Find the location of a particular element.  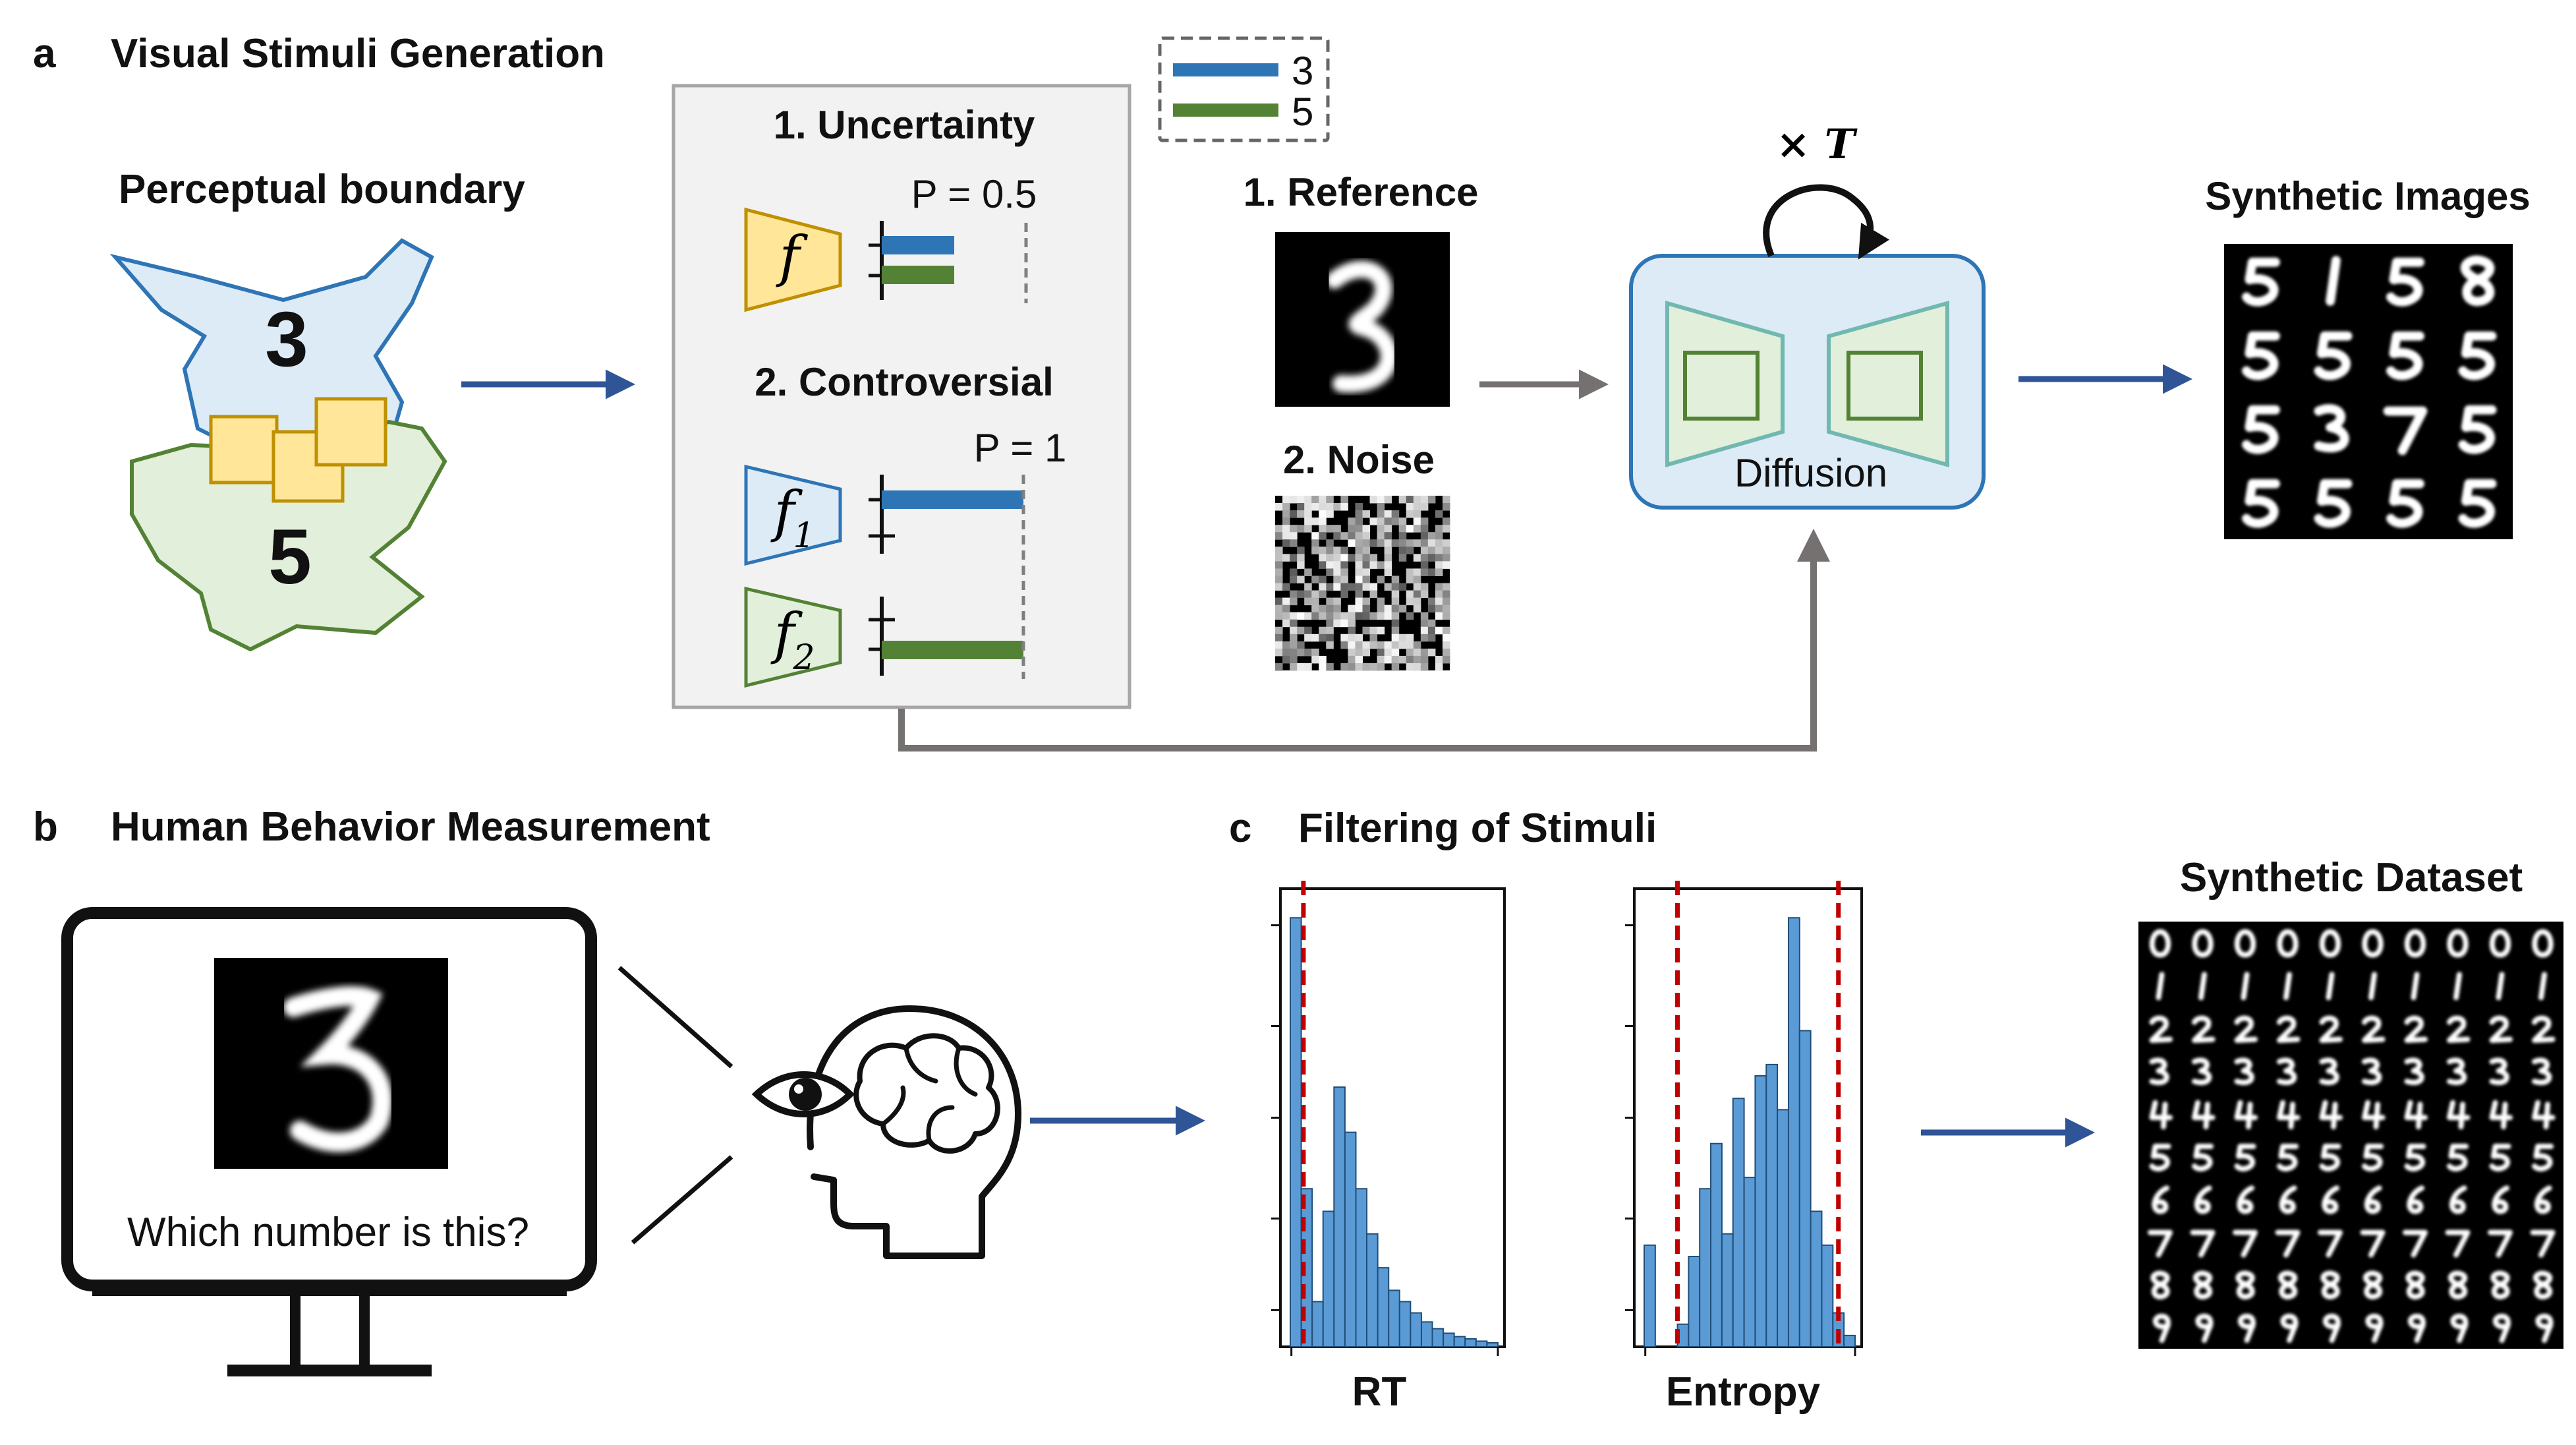

sight-line-upper is located at coordinates (675, 1017).